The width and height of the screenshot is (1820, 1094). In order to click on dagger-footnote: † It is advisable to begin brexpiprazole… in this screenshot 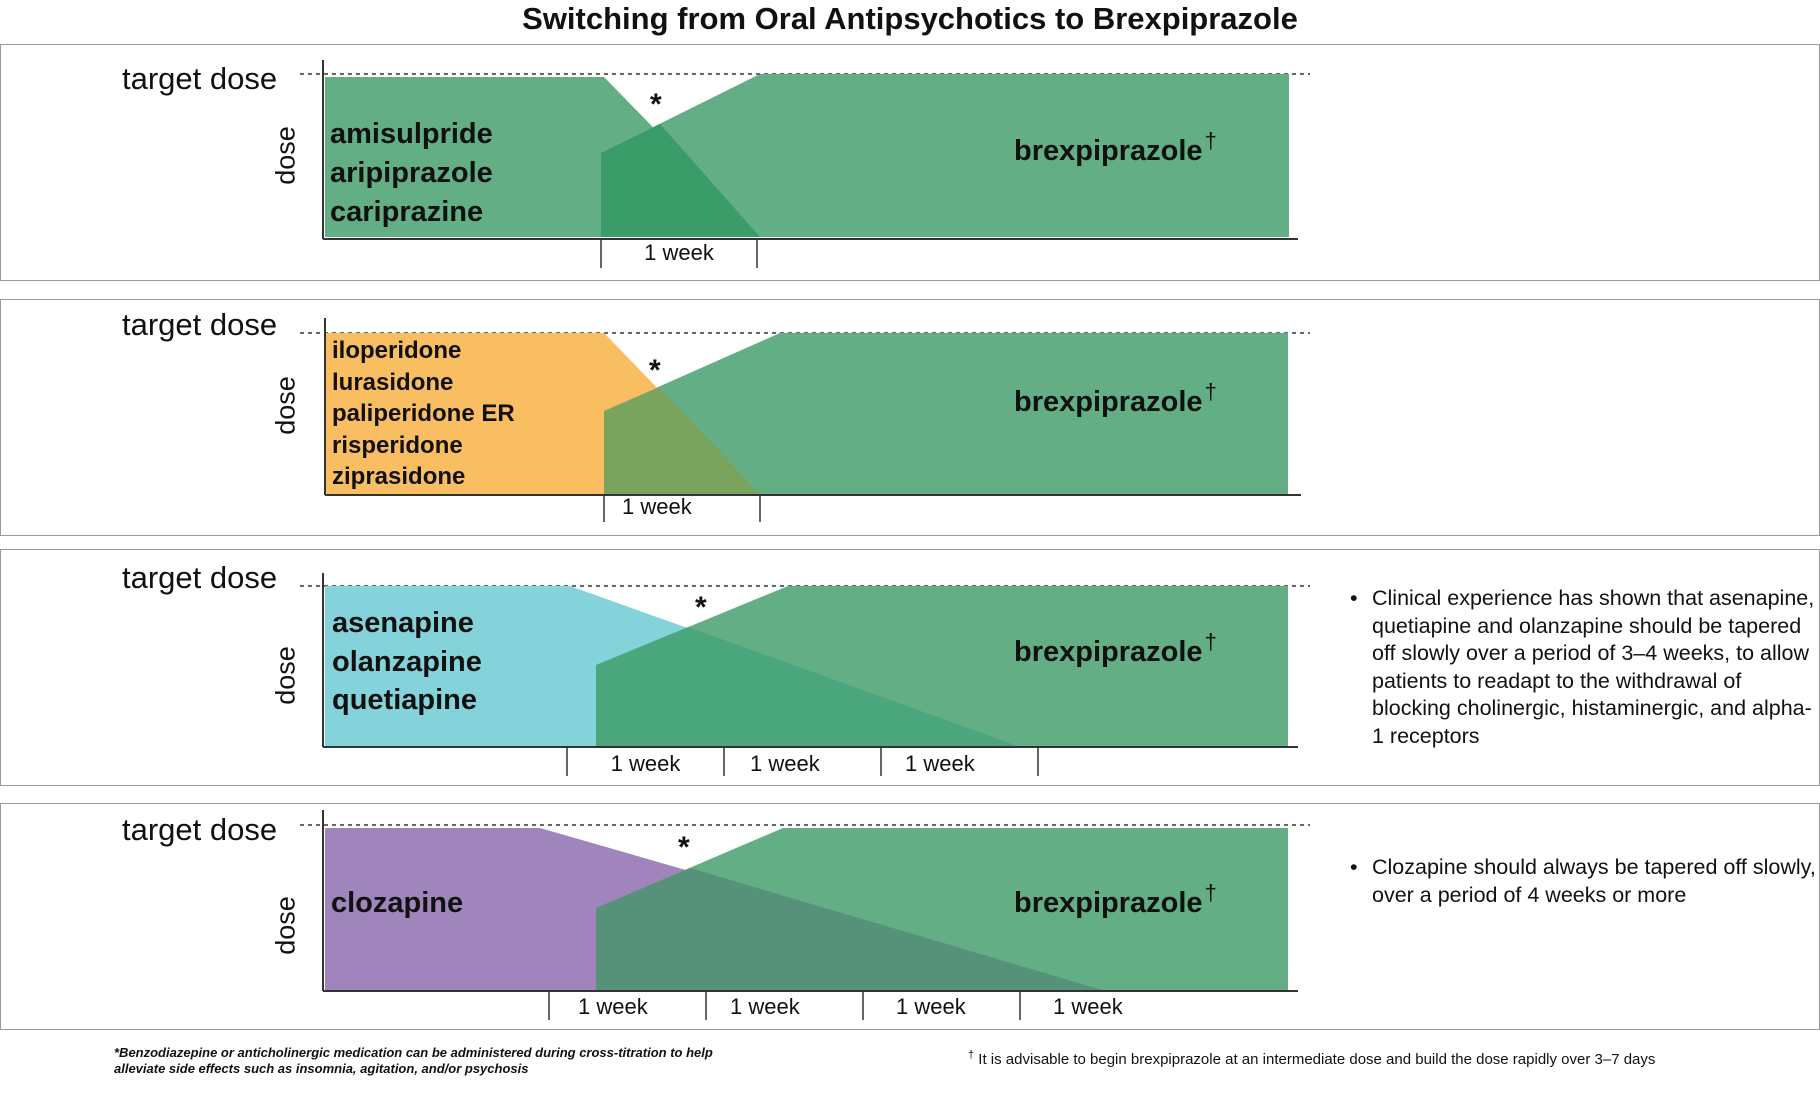, I will do `click(1312, 1058)`.